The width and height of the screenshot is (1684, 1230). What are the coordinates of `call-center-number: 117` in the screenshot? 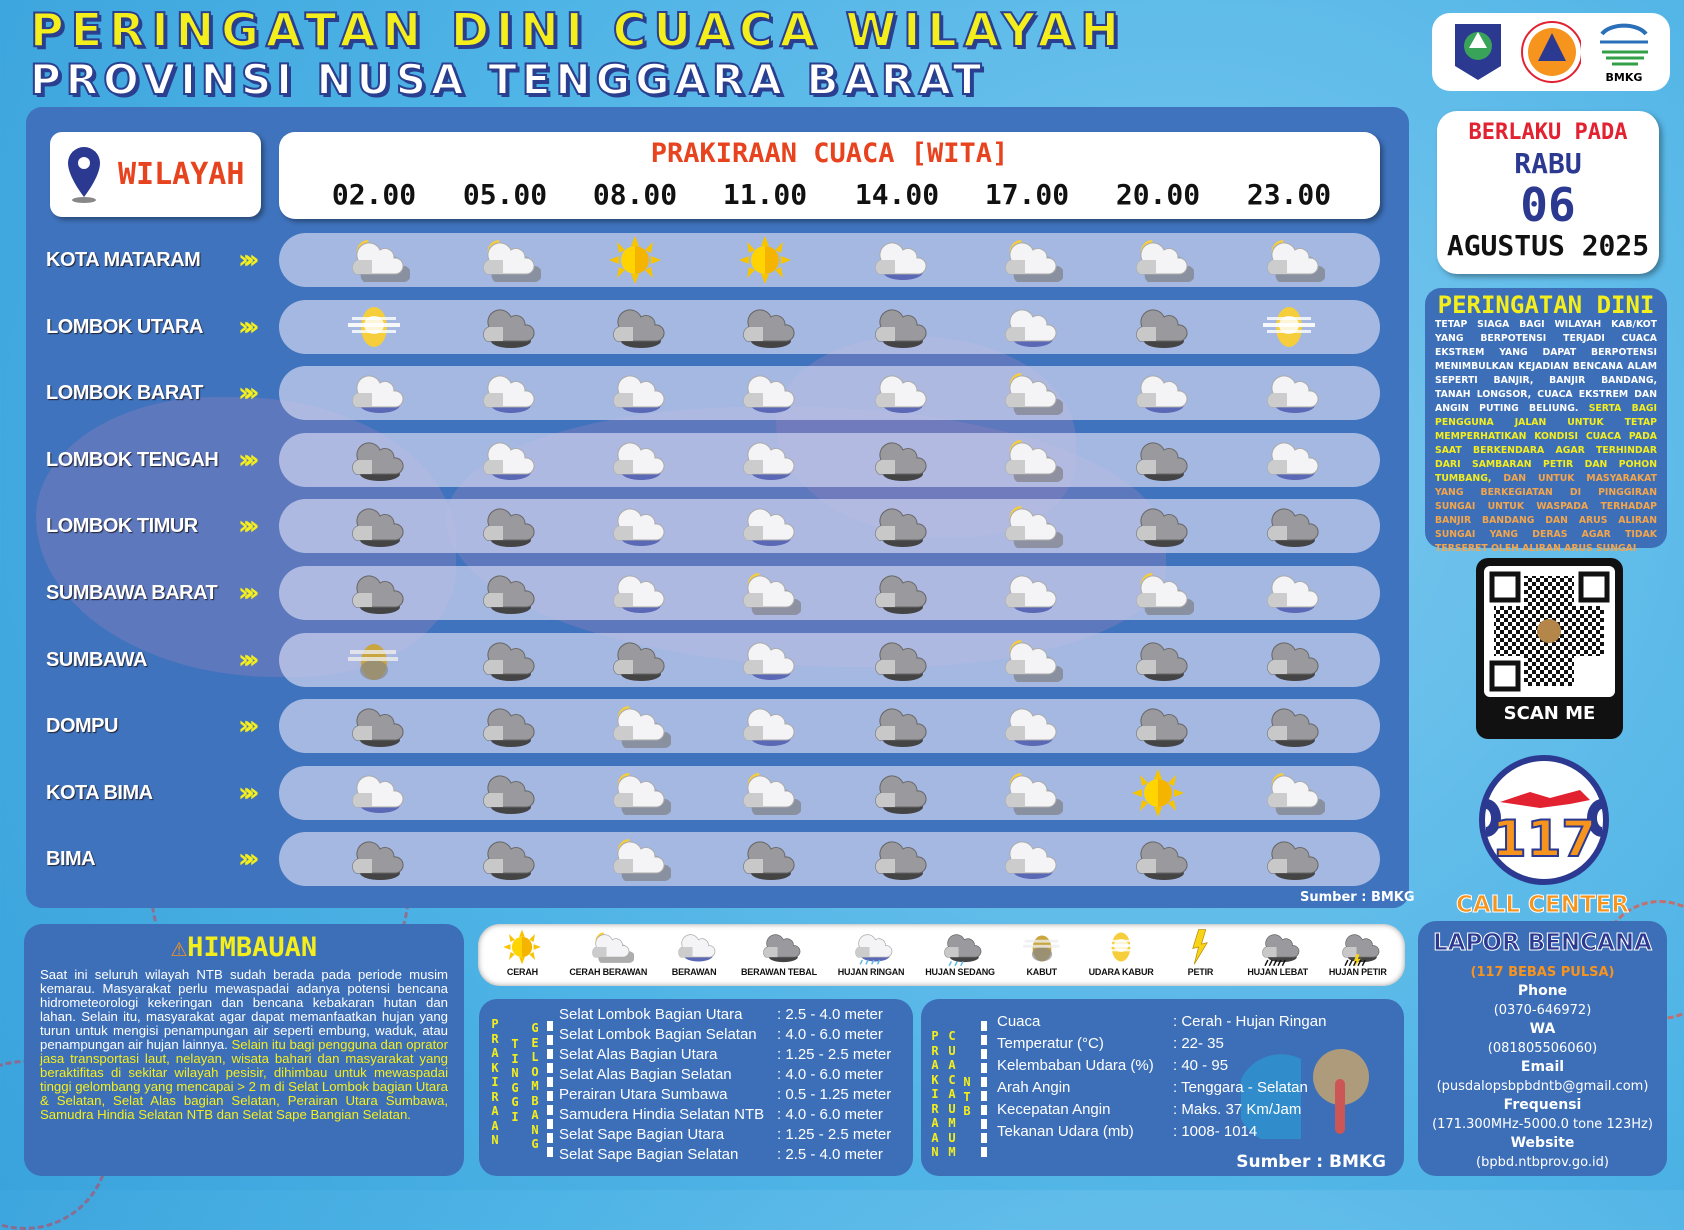 It's located at (1544, 839).